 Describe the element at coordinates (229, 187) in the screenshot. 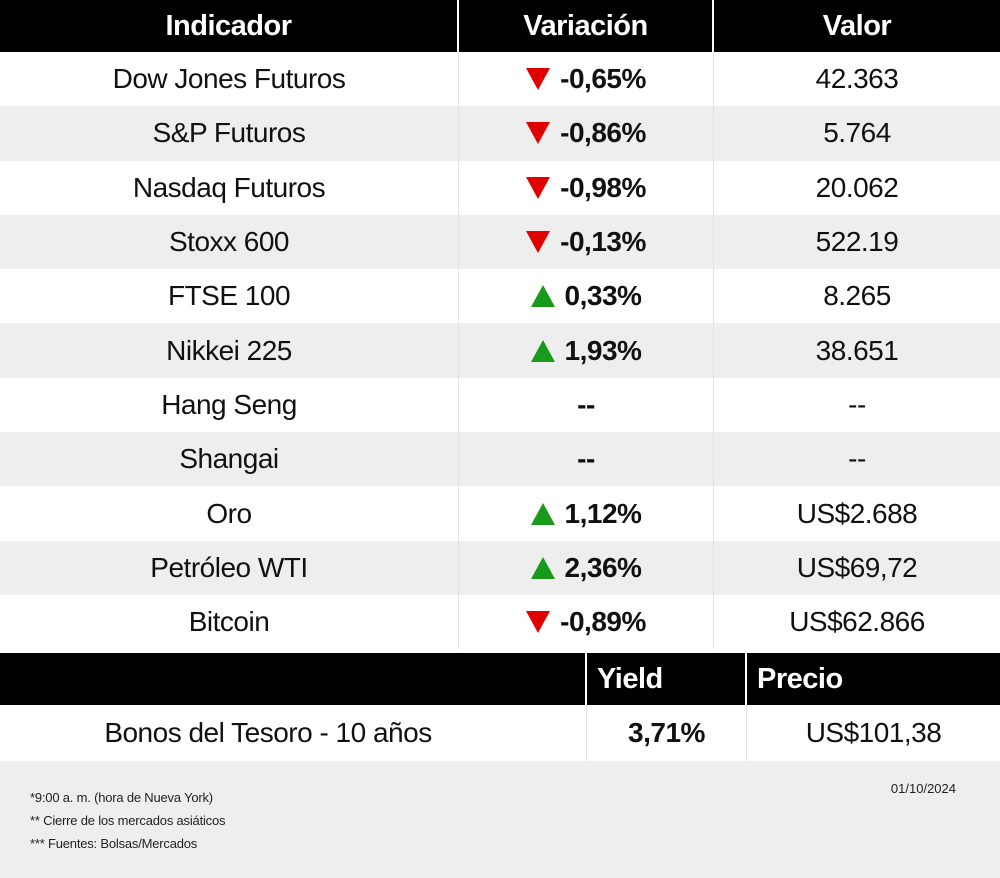

I see `indicator-name: Nasdaq Futuros` at that location.